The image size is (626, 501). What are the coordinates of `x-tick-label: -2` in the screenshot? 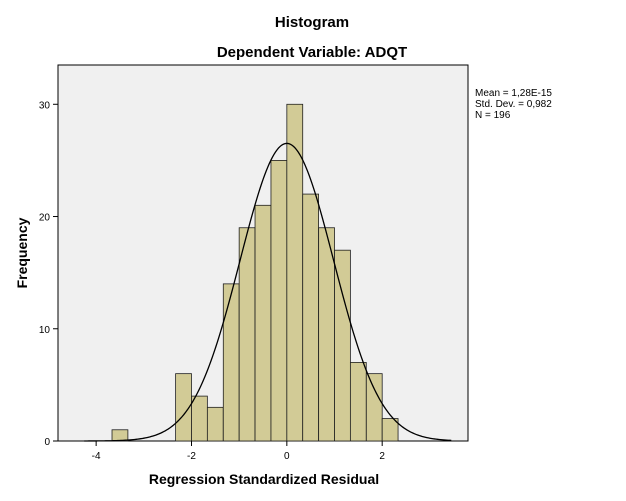 It's located at (191, 456).